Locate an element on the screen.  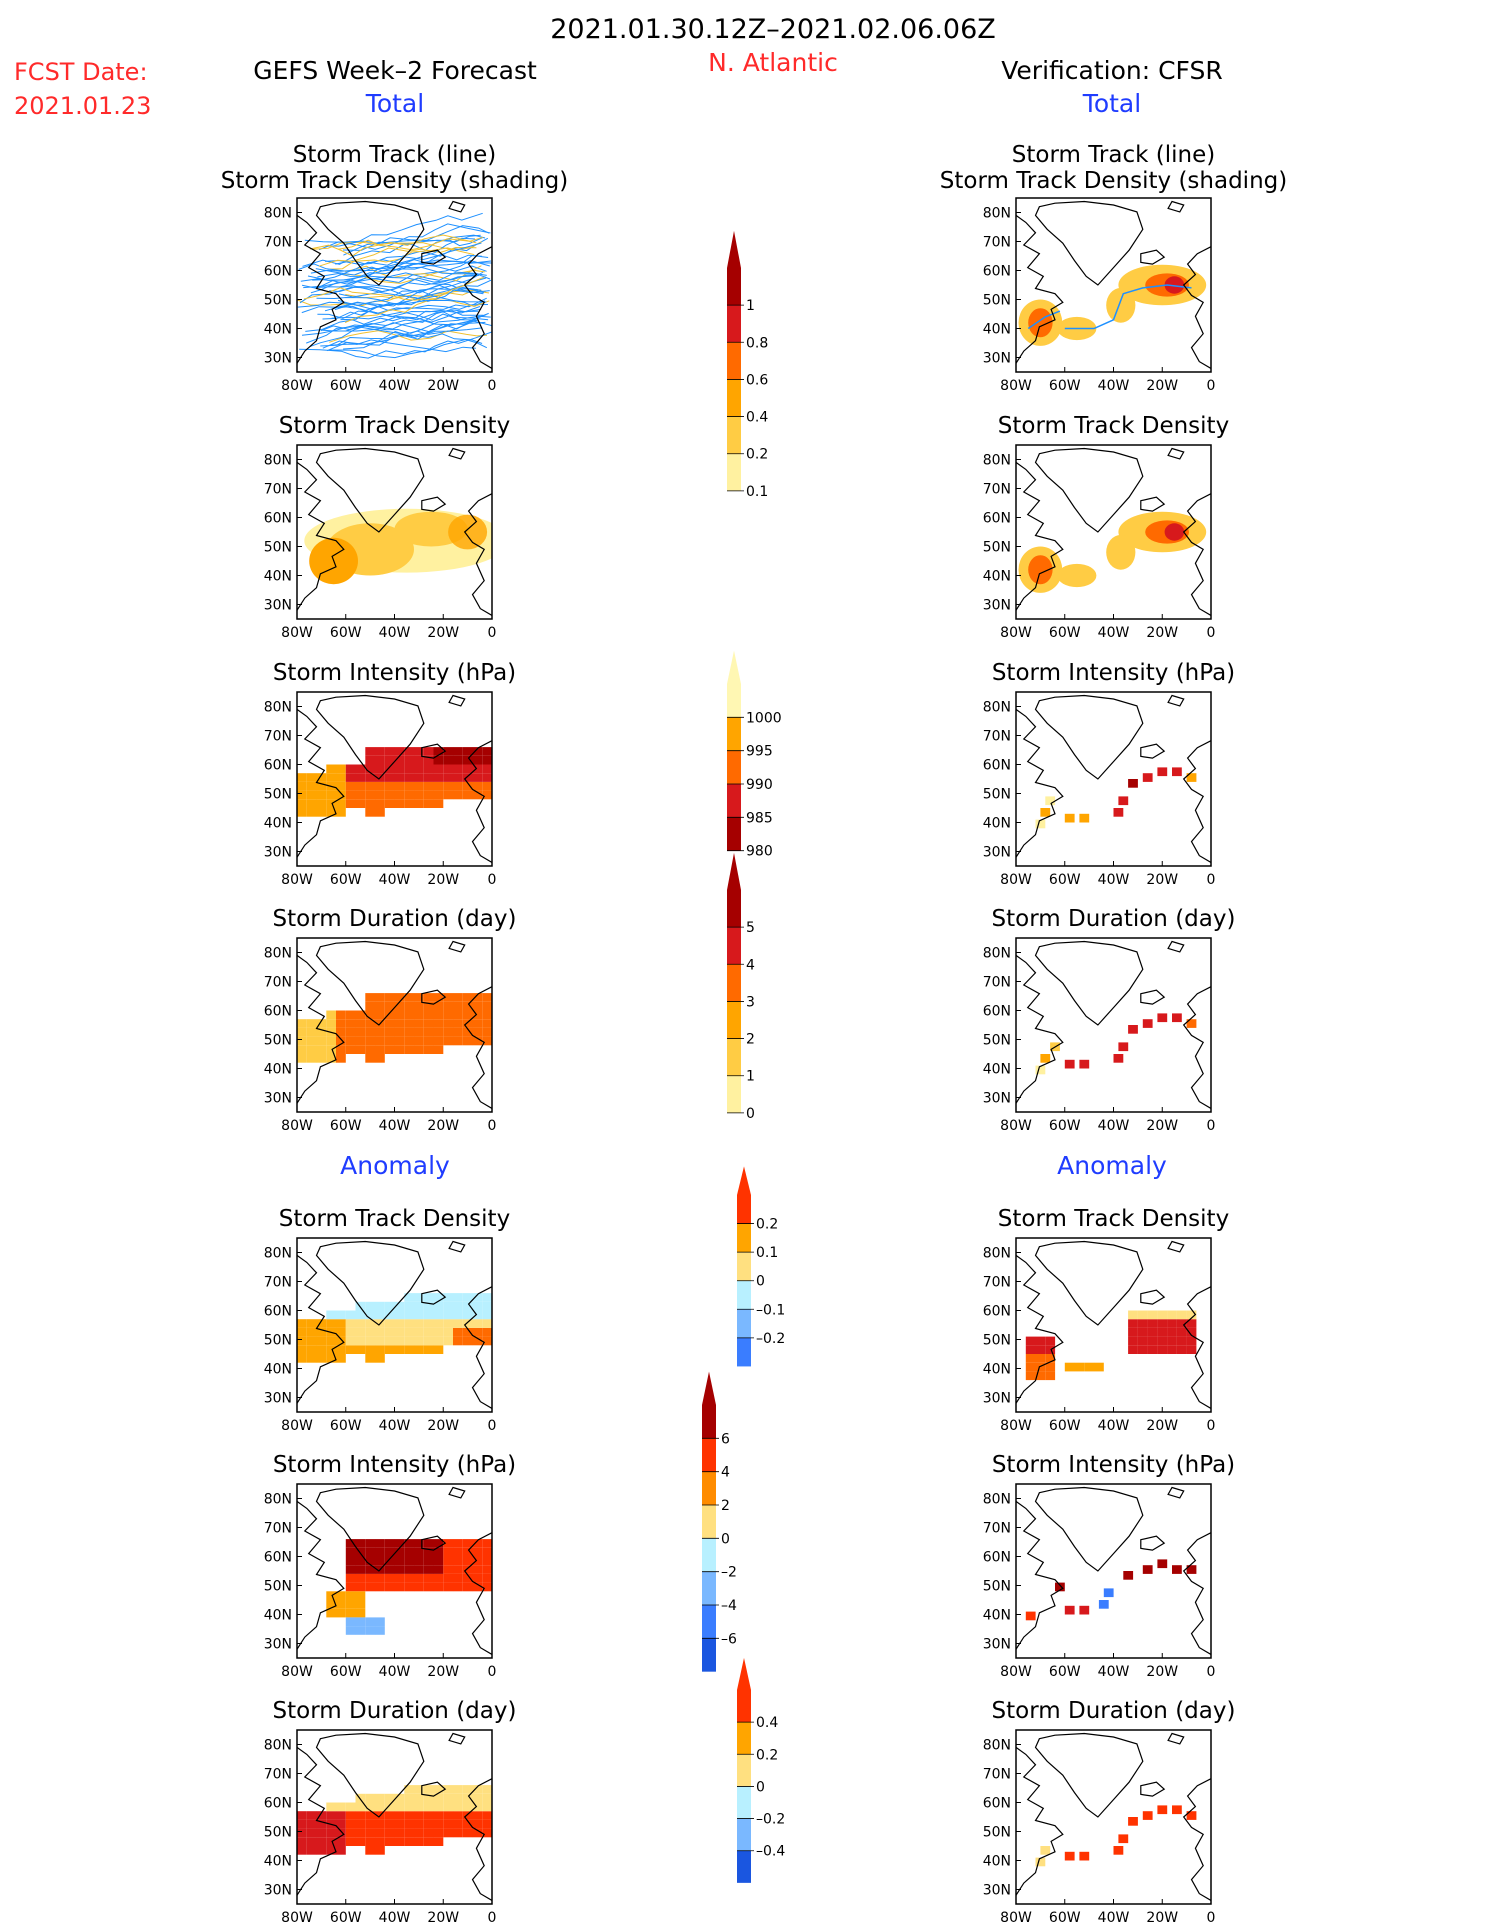
total-label-right: Total is located at coordinates (1111, 103).